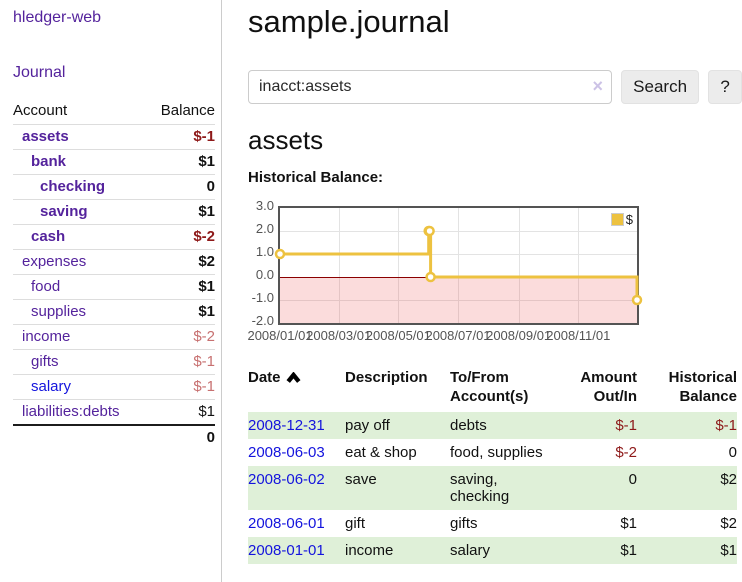 Image resolution: width=742 pixels, height=582 pixels. What do you see at coordinates (397, 488) in the screenshot?
I see `transaction-description: save` at bounding box center [397, 488].